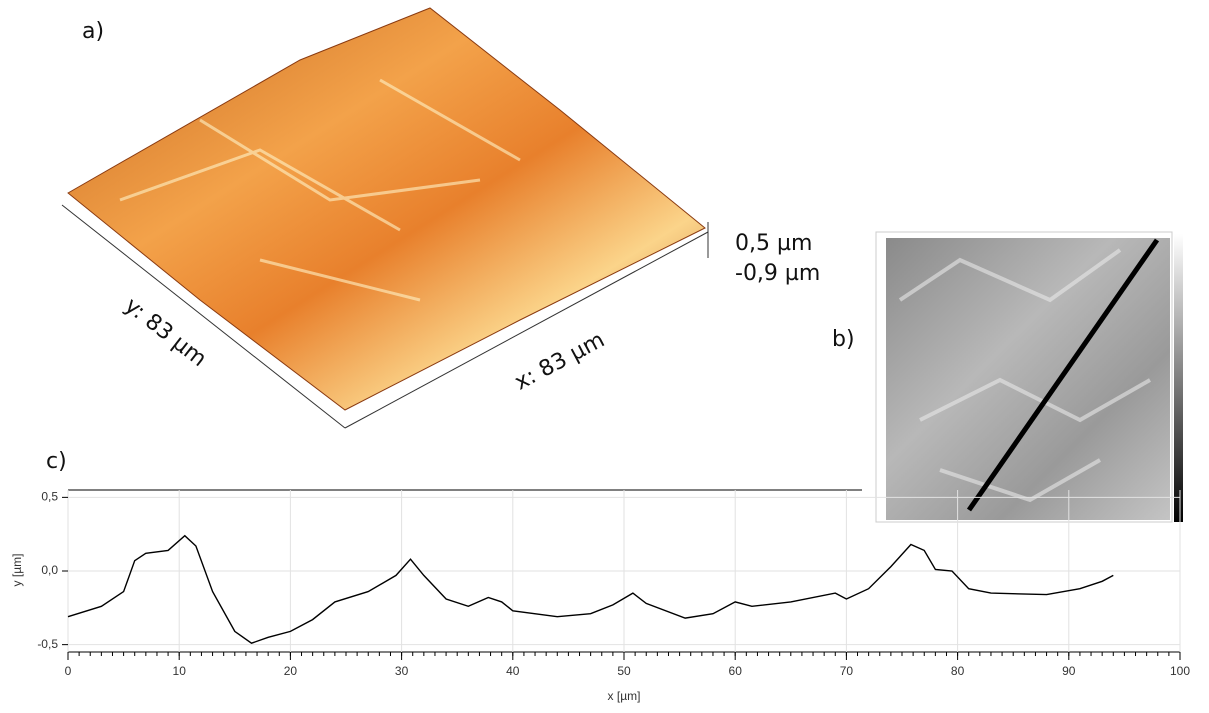 This screenshot has width=1209, height=713. I want to click on axis-x-3d, so click(526, 330).